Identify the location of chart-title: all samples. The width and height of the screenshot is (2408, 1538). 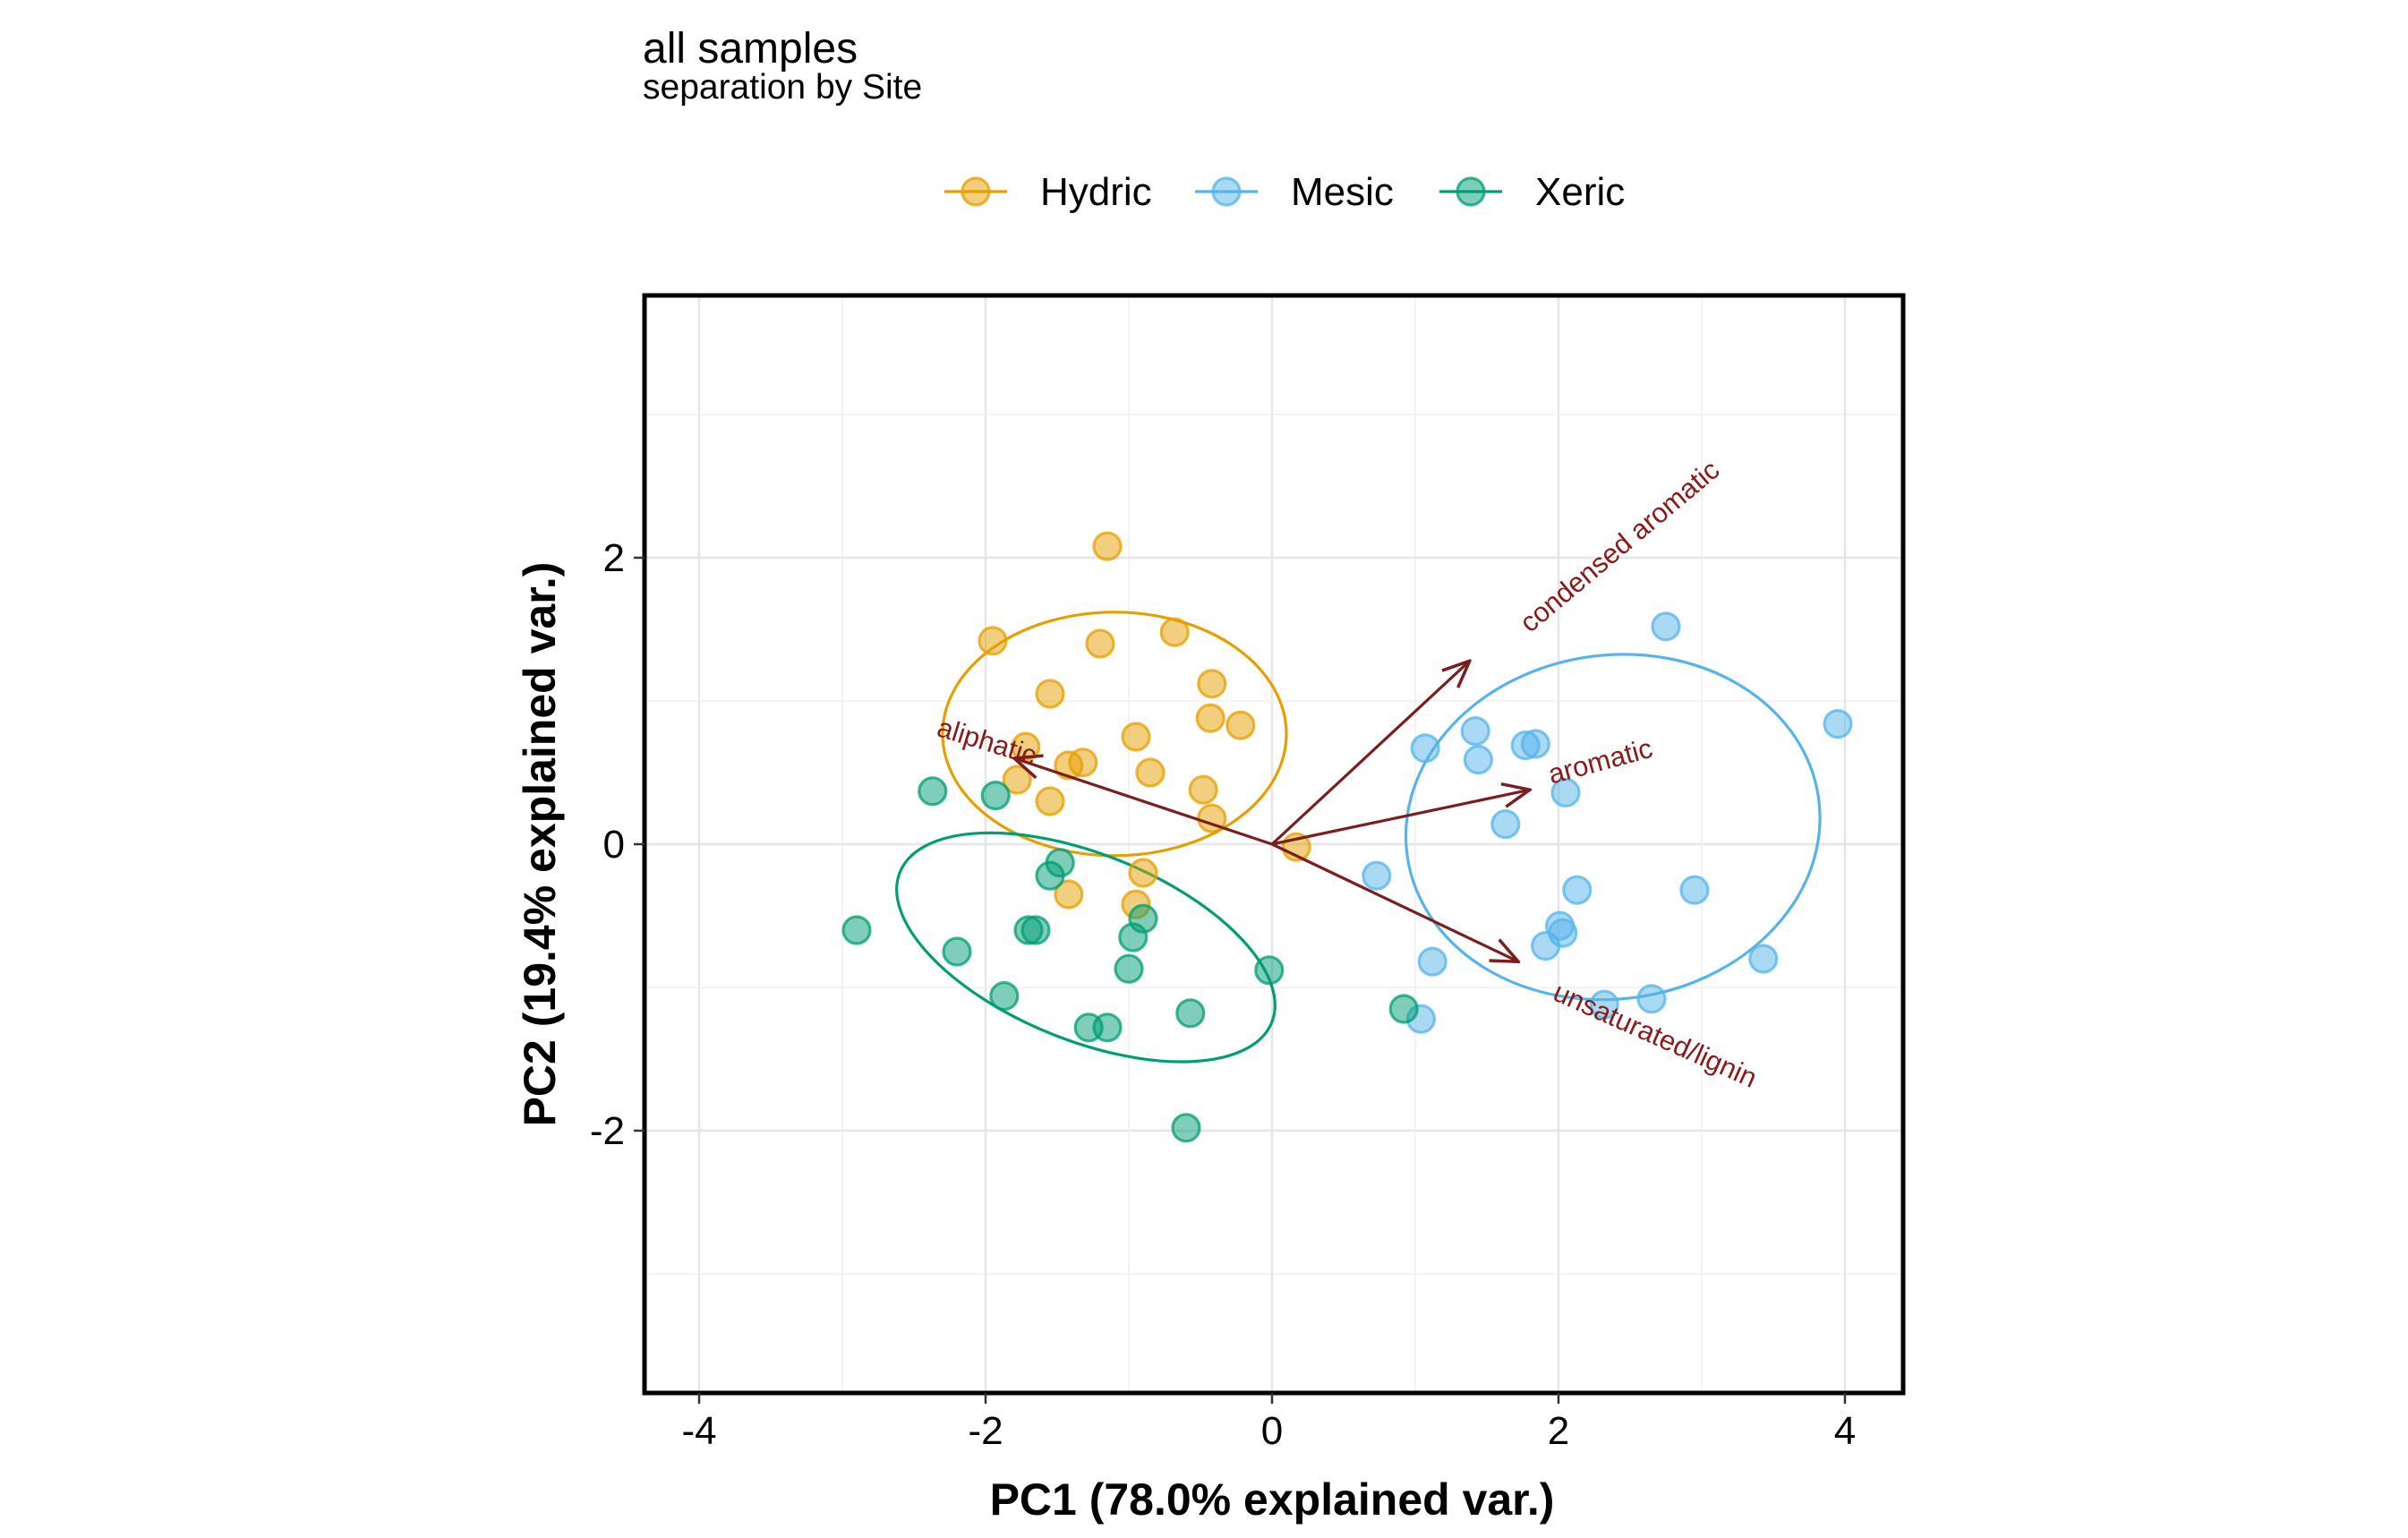
(750, 49).